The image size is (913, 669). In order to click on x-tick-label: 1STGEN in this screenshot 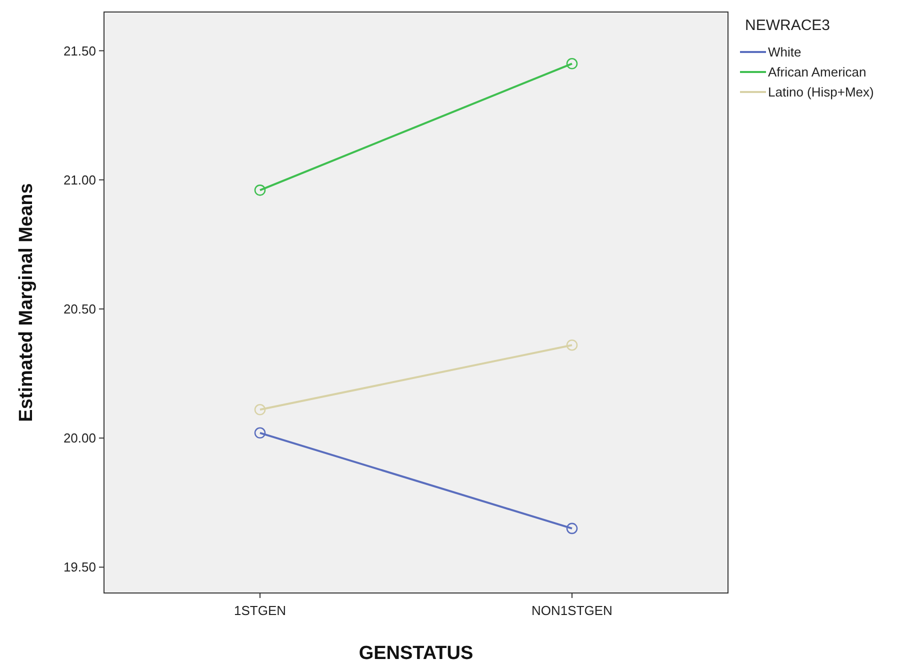, I will do `click(260, 610)`.